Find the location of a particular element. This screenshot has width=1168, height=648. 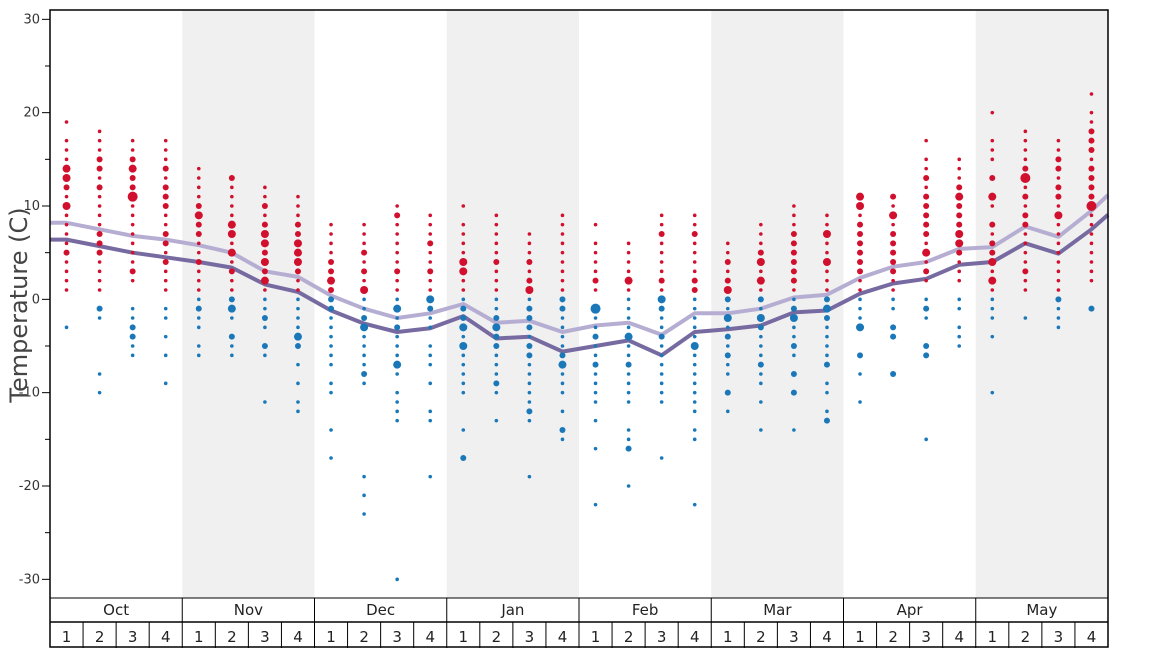

week-label: 1 is located at coordinates (728, 637).